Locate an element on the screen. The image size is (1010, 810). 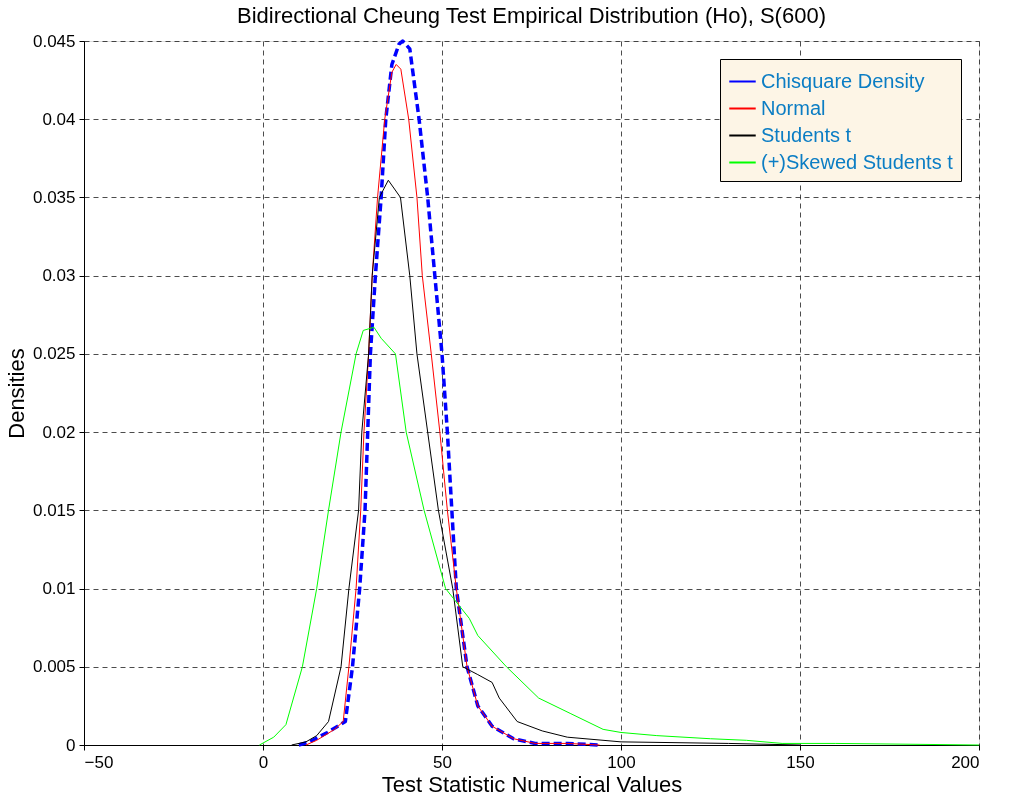
x-axis-title: Test Statistic Numerical Values is located at coordinates (532, 784).